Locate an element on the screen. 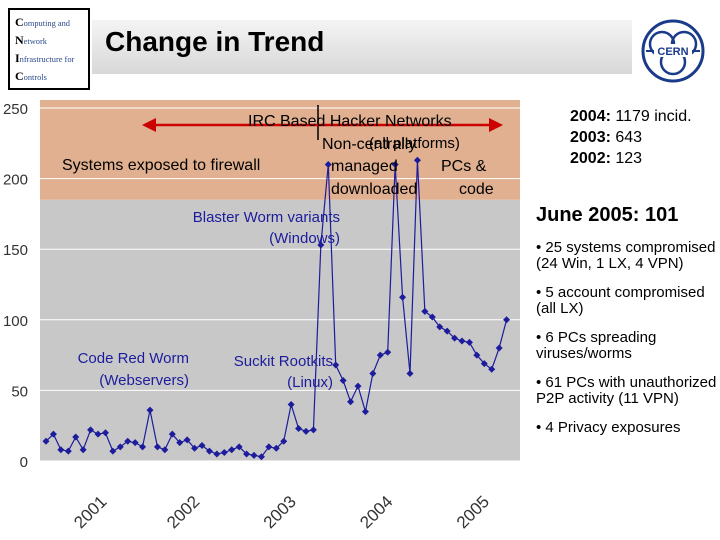 This screenshot has height=540, width=720. annotation-suckit: Suckit Rootkits is located at coordinates (283, 361).